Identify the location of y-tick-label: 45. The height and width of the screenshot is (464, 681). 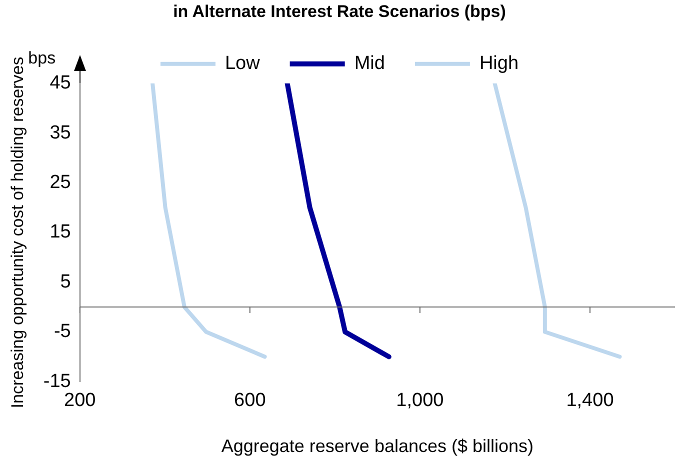
(60, 83).